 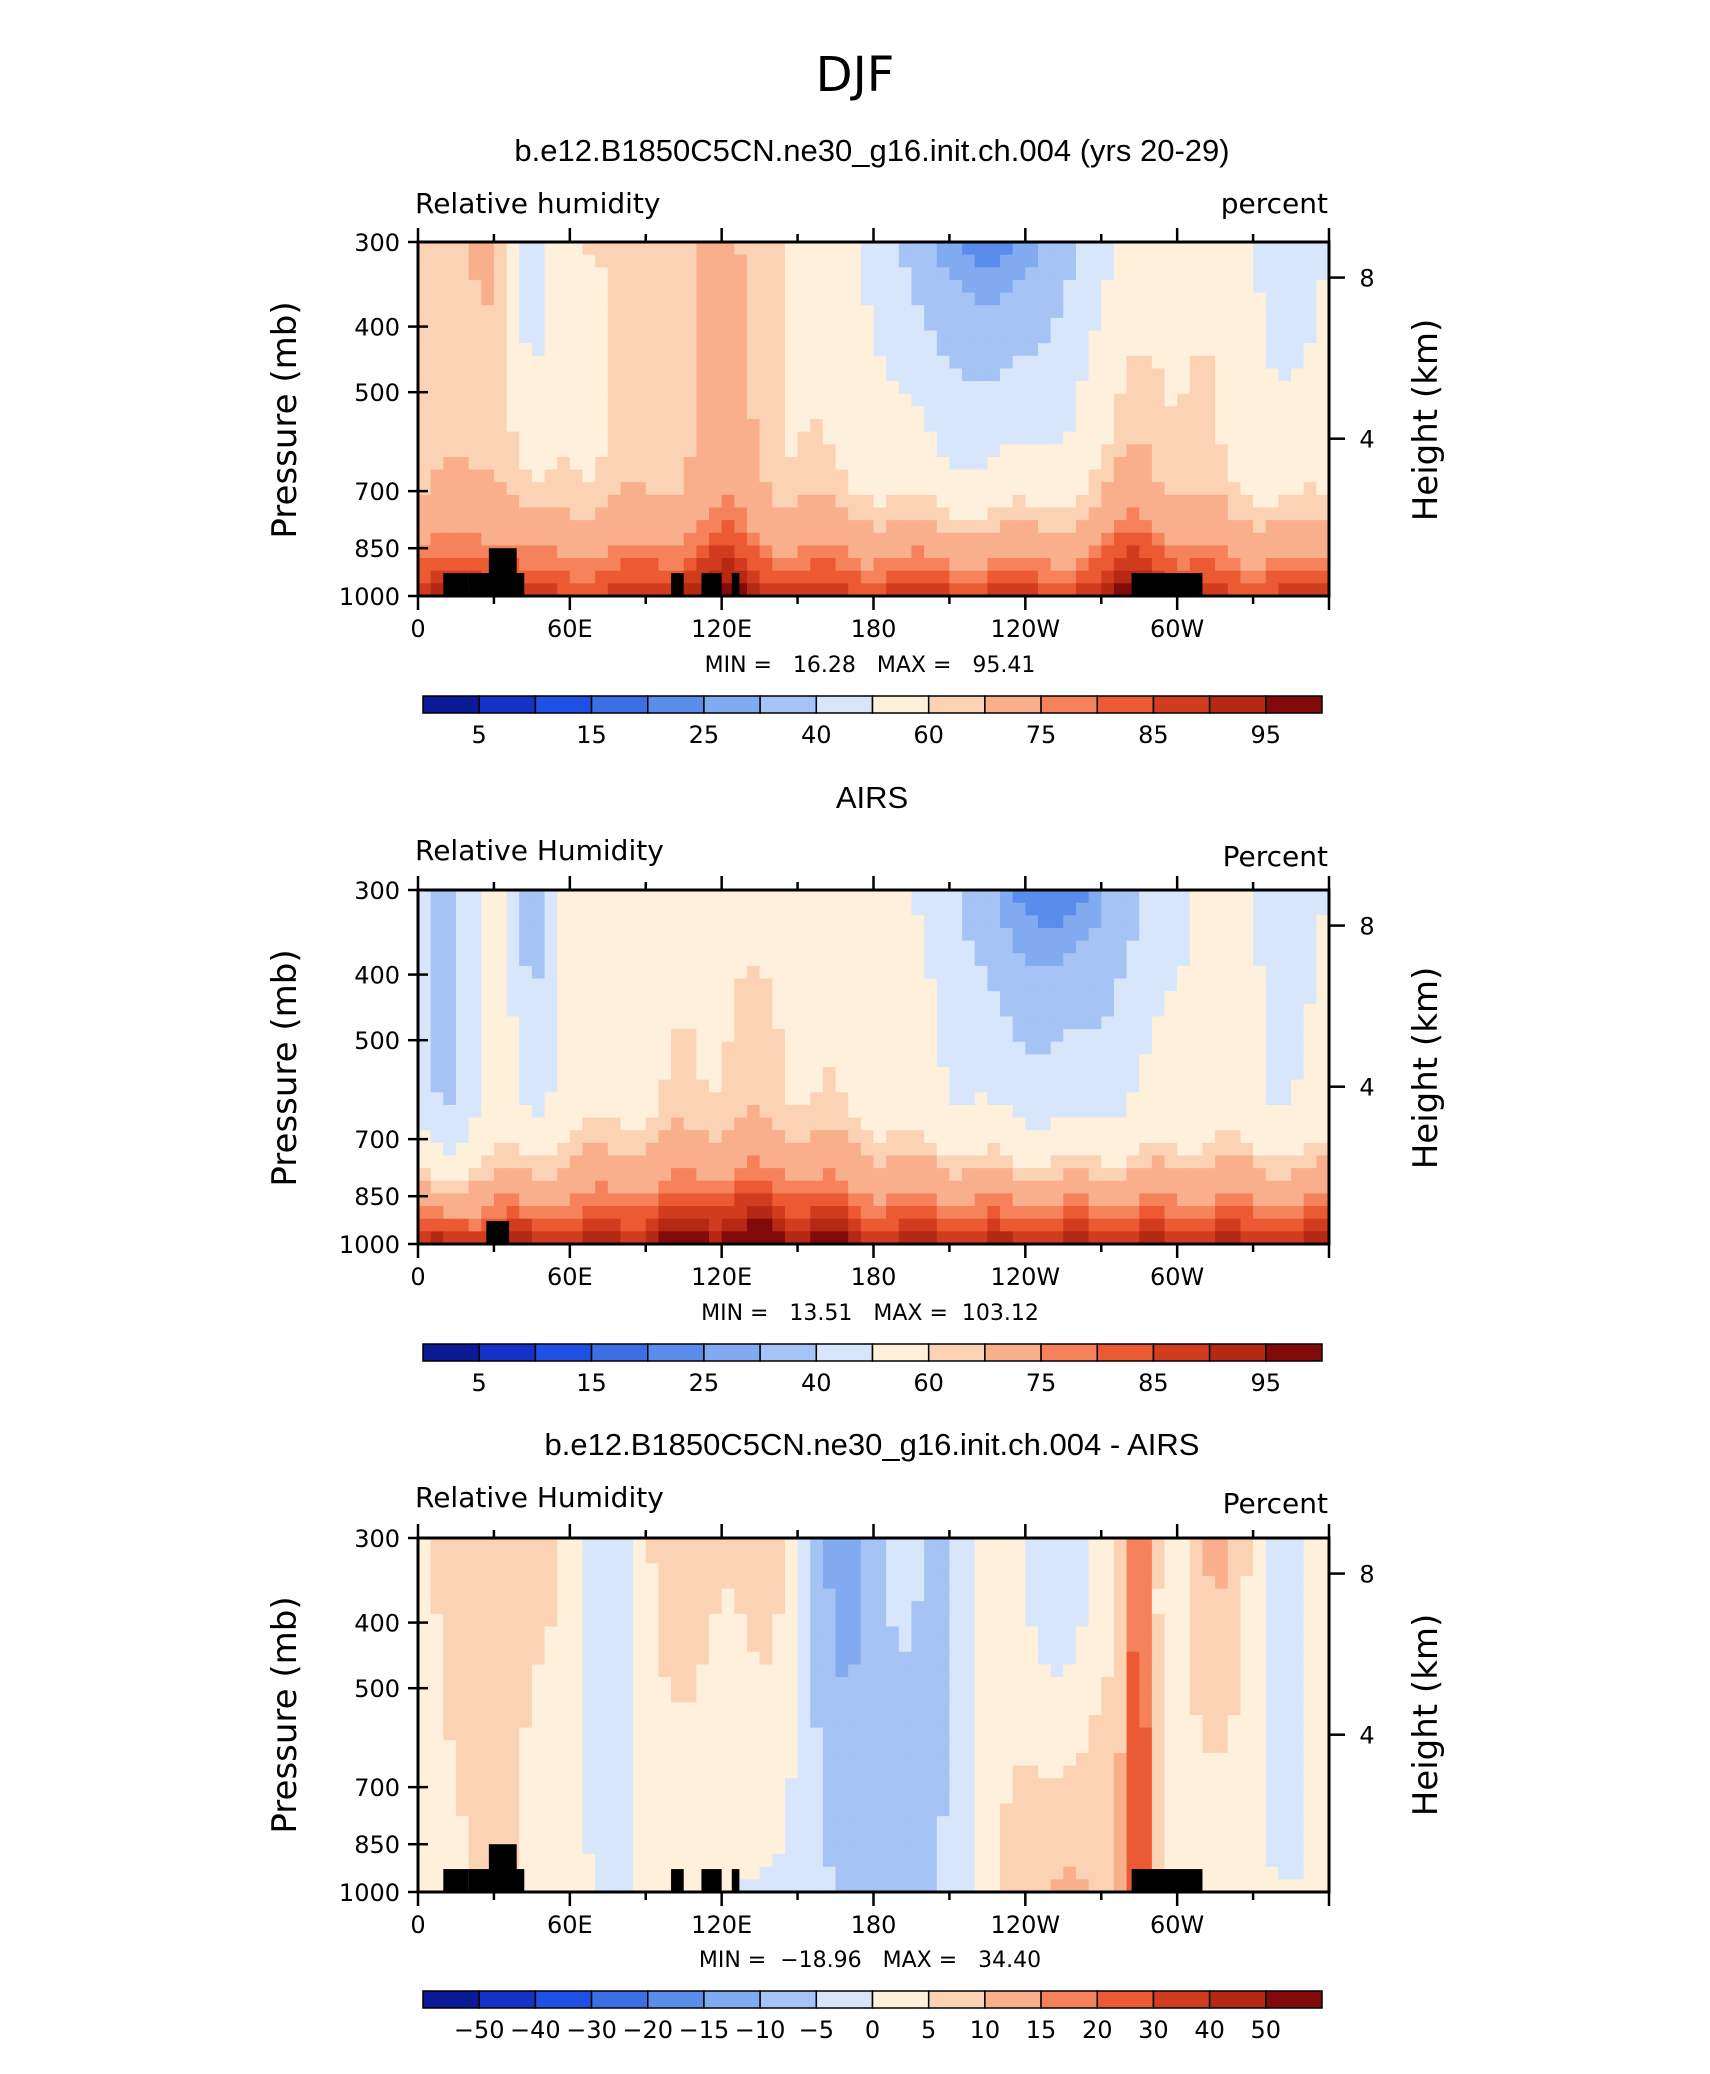 What do you see at coordinates (721, 629) in the screenshot?
I see `x-tick-label: 120E` at bounding box center [721, 629].